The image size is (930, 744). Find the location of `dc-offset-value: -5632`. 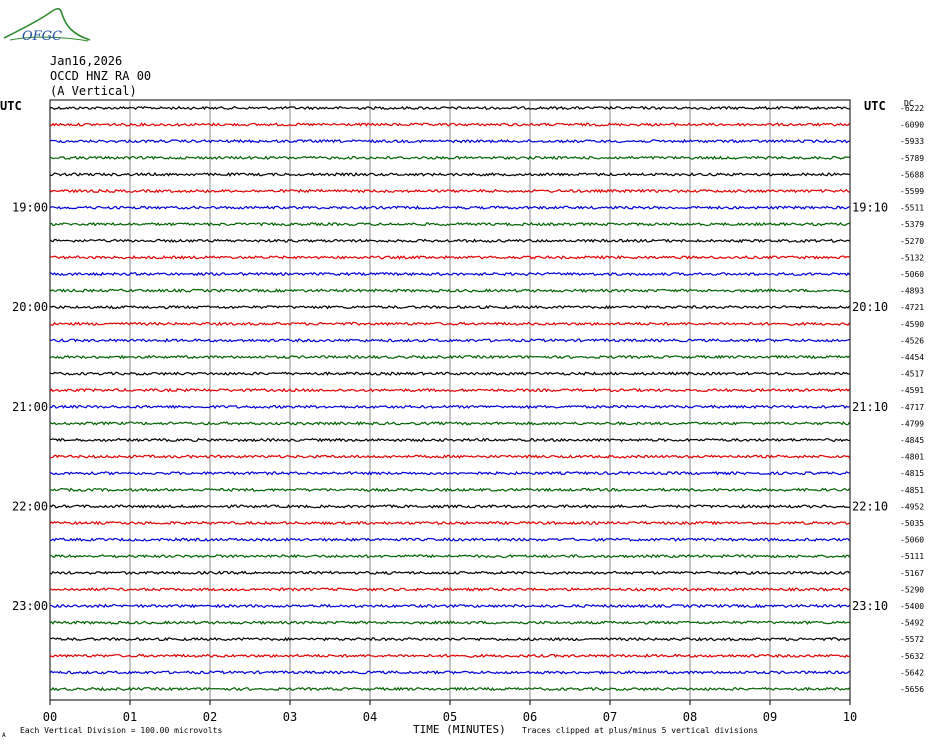

dc-offset-value: -5632 is located at coordinates (912, 656).